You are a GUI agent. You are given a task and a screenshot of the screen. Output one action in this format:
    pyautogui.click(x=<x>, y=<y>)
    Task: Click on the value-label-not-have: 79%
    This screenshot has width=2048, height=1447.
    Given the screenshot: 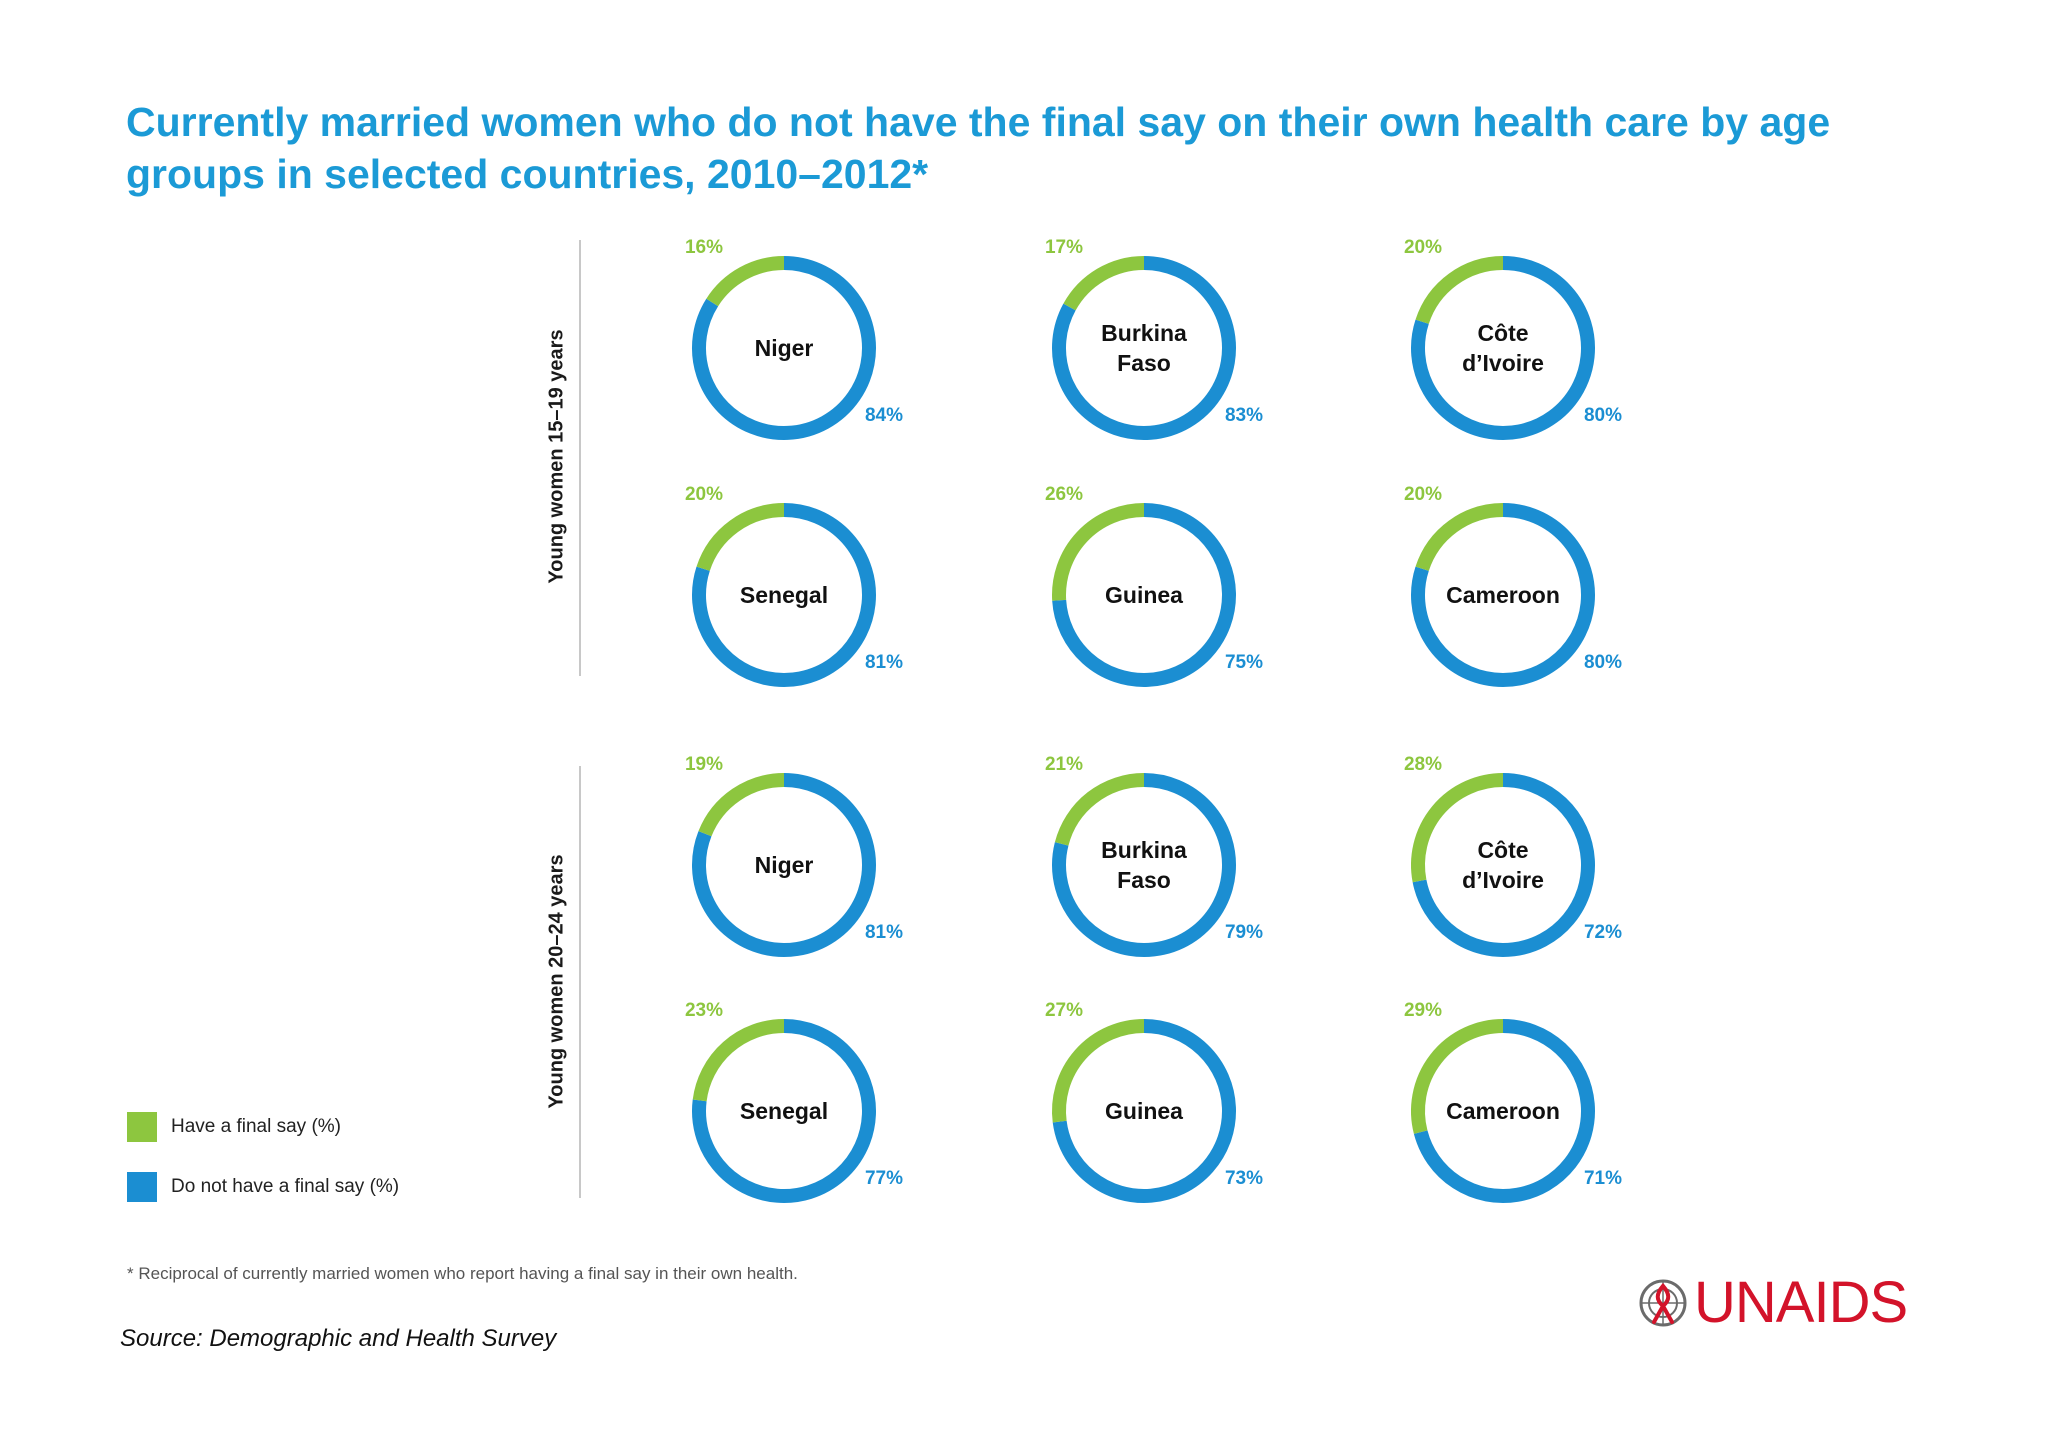 What is the action you would take?
    pyautogui.click(x=1244, y=932)
    